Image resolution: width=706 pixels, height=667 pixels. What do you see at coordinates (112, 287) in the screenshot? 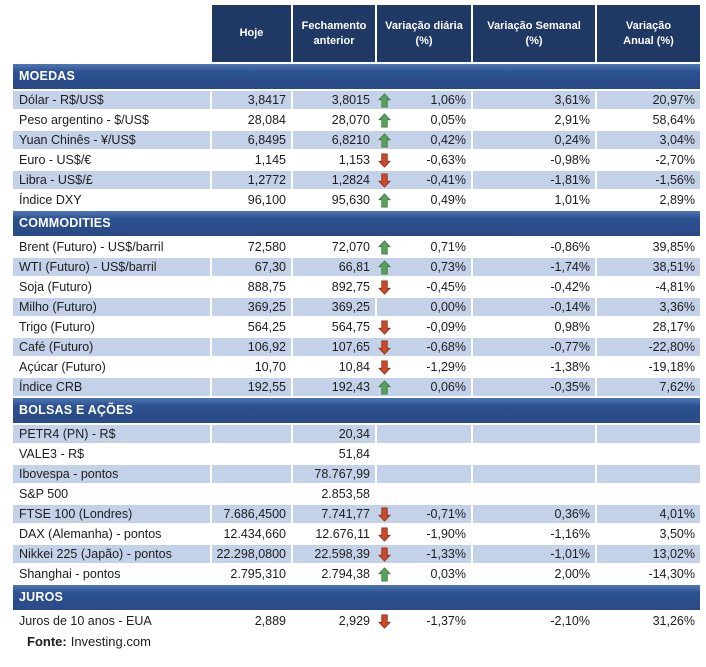
I see `row-label: Soja (Futuro)` at bounding box center [112, 287].